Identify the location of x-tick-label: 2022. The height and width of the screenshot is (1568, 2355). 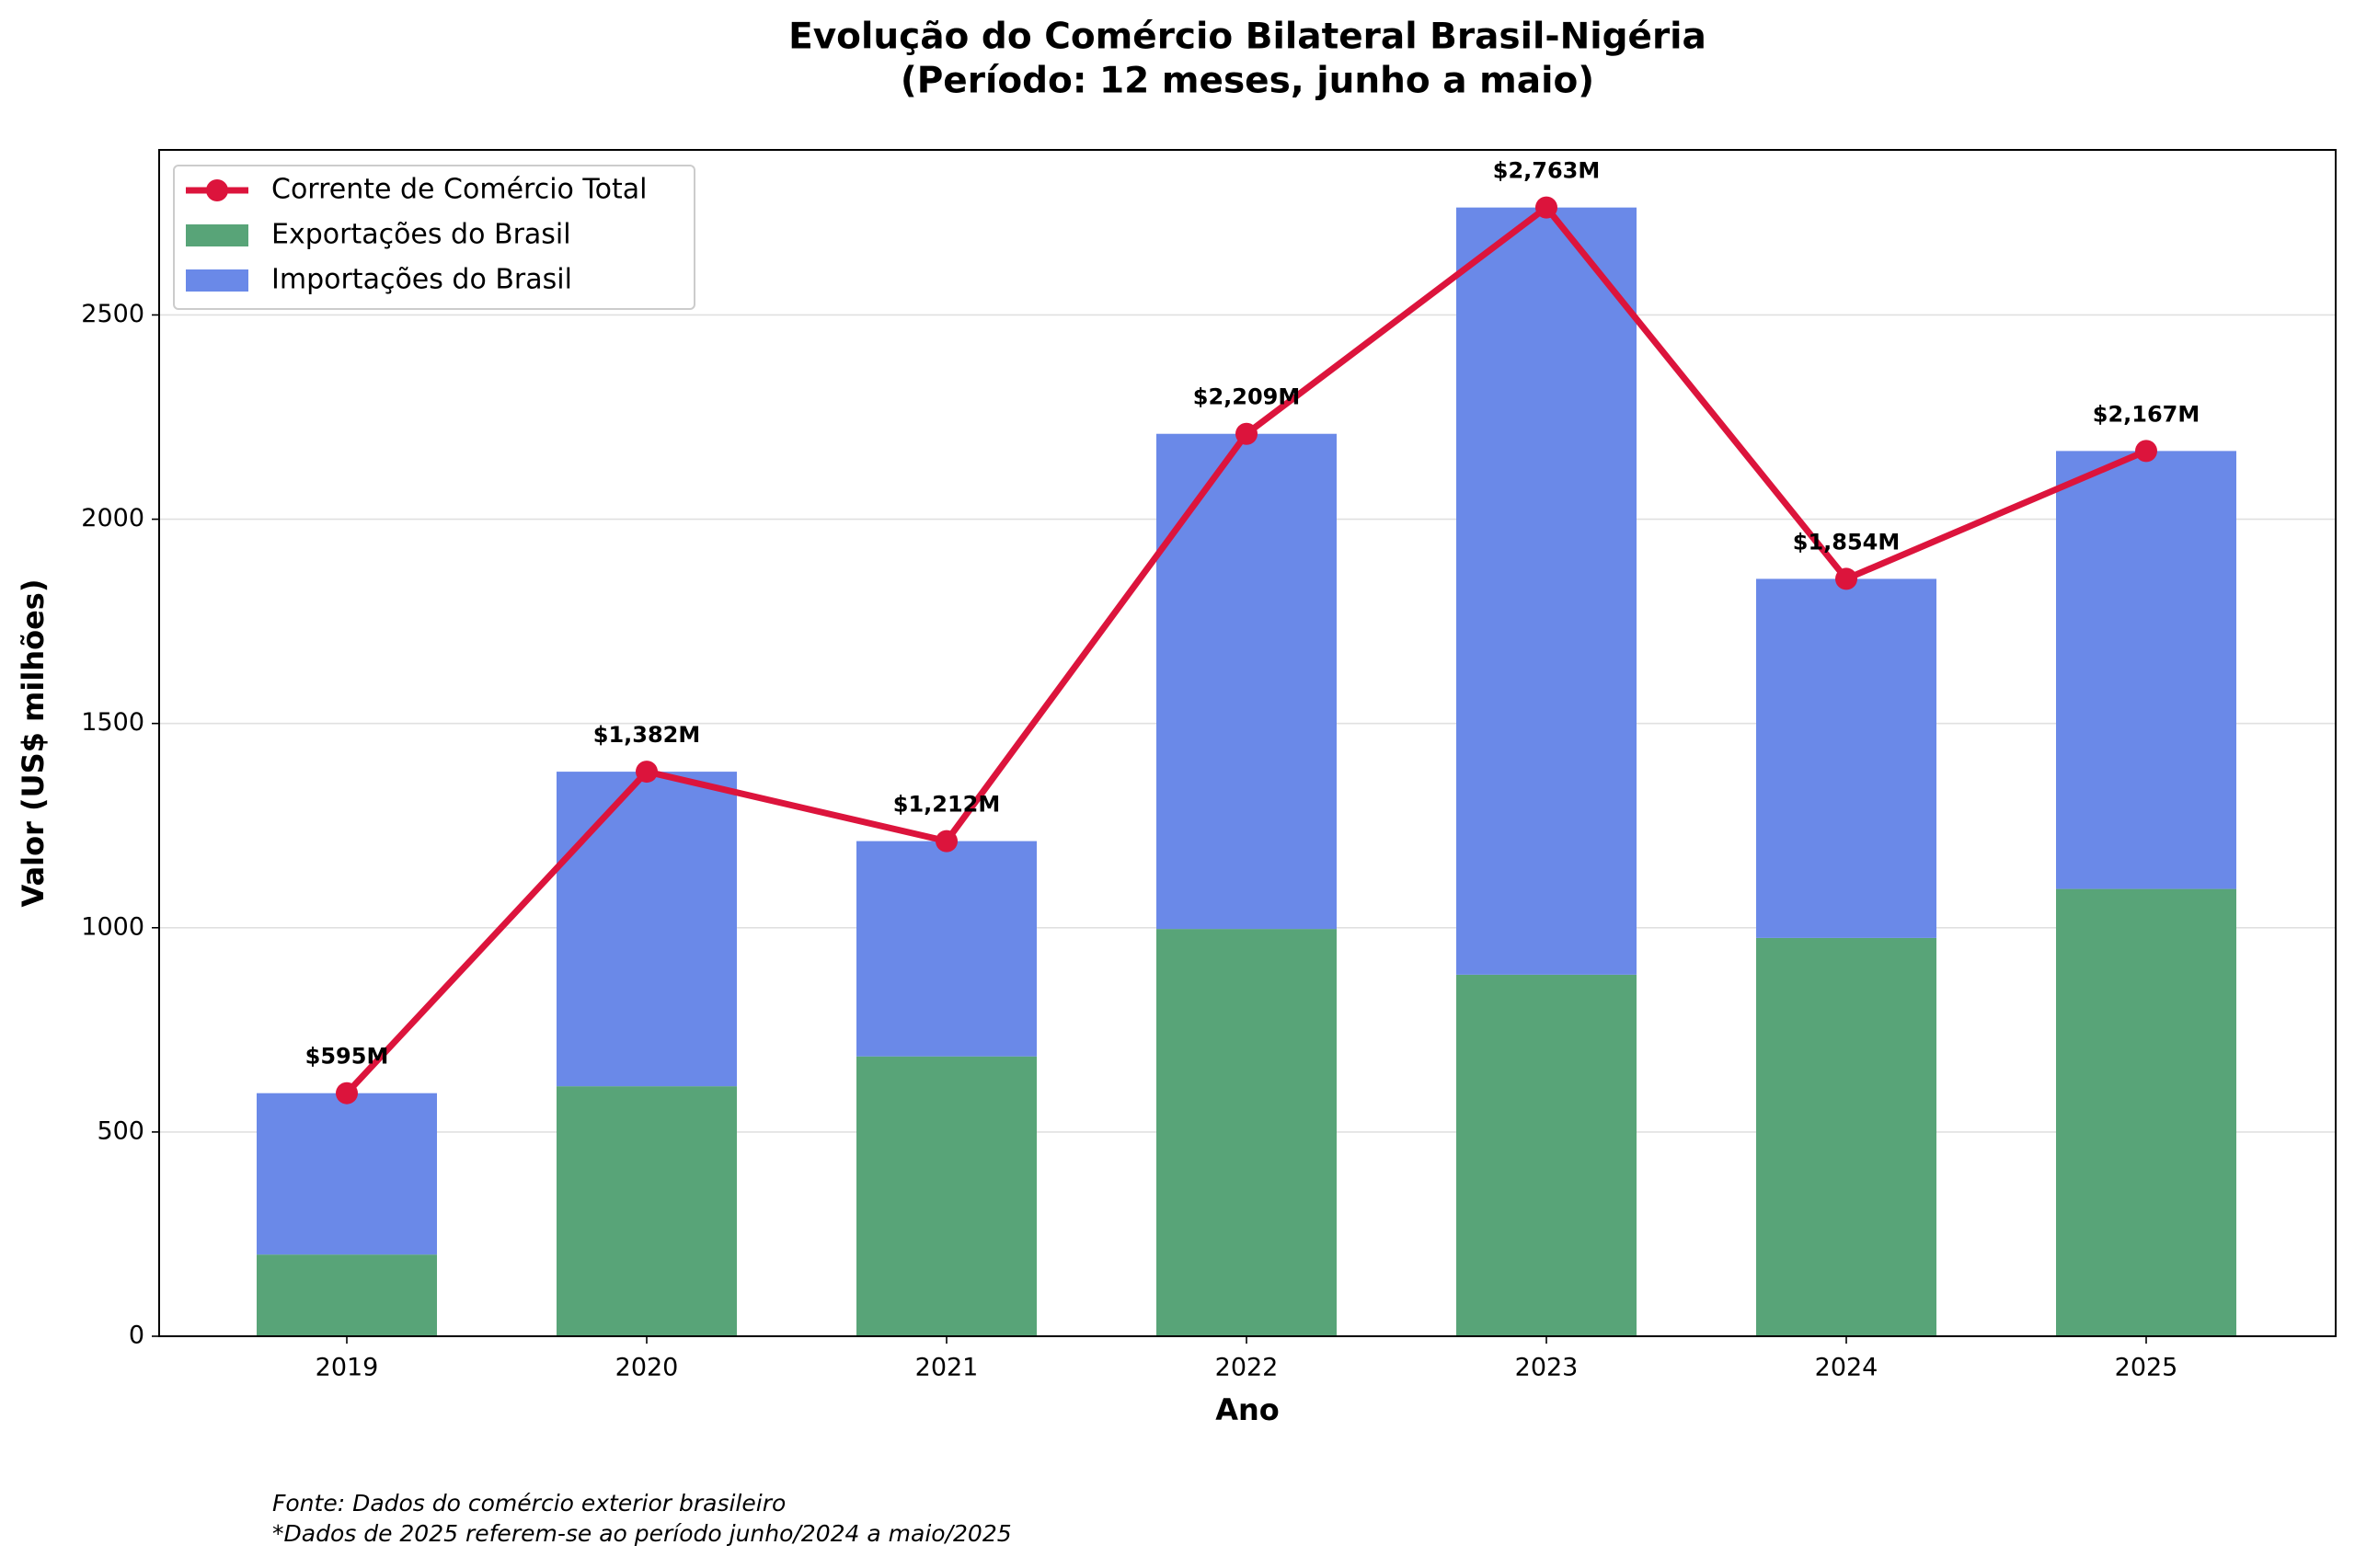
(1247, 1368).